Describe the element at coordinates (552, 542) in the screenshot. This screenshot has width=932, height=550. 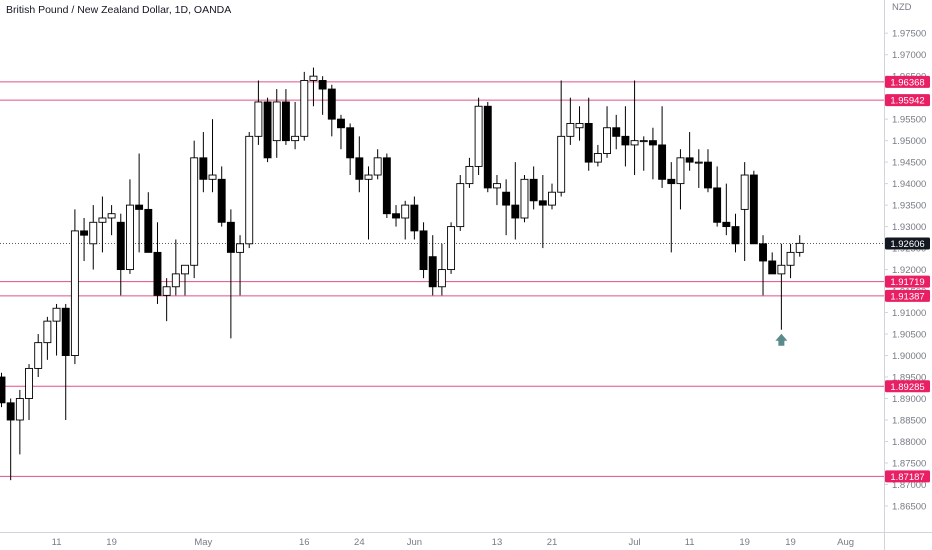
I see `x-tick-label: 21` at that location.